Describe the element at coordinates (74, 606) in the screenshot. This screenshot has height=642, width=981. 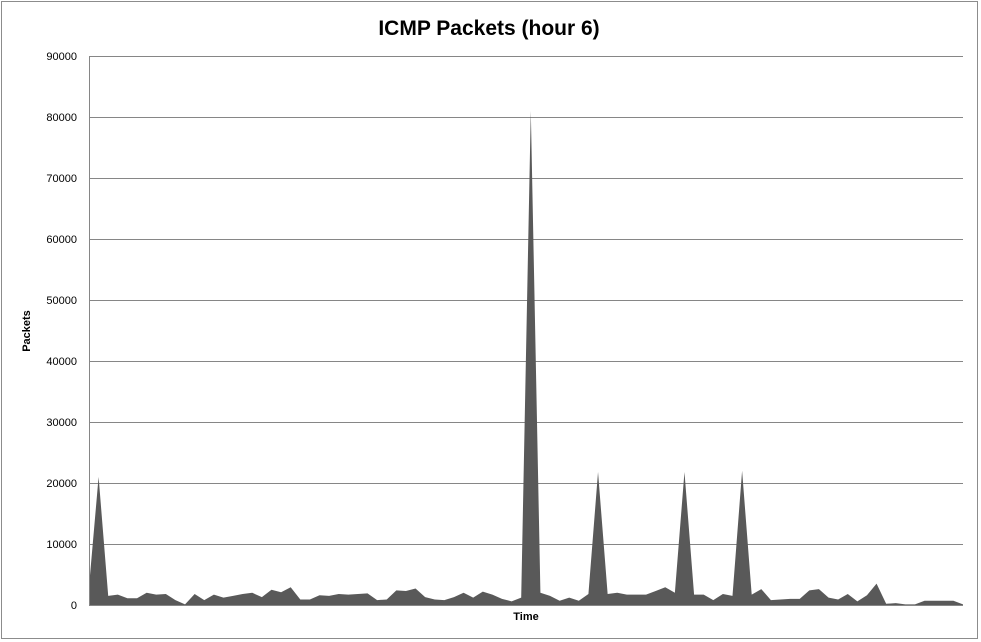
I see `y-tick-label: 0` at that location.